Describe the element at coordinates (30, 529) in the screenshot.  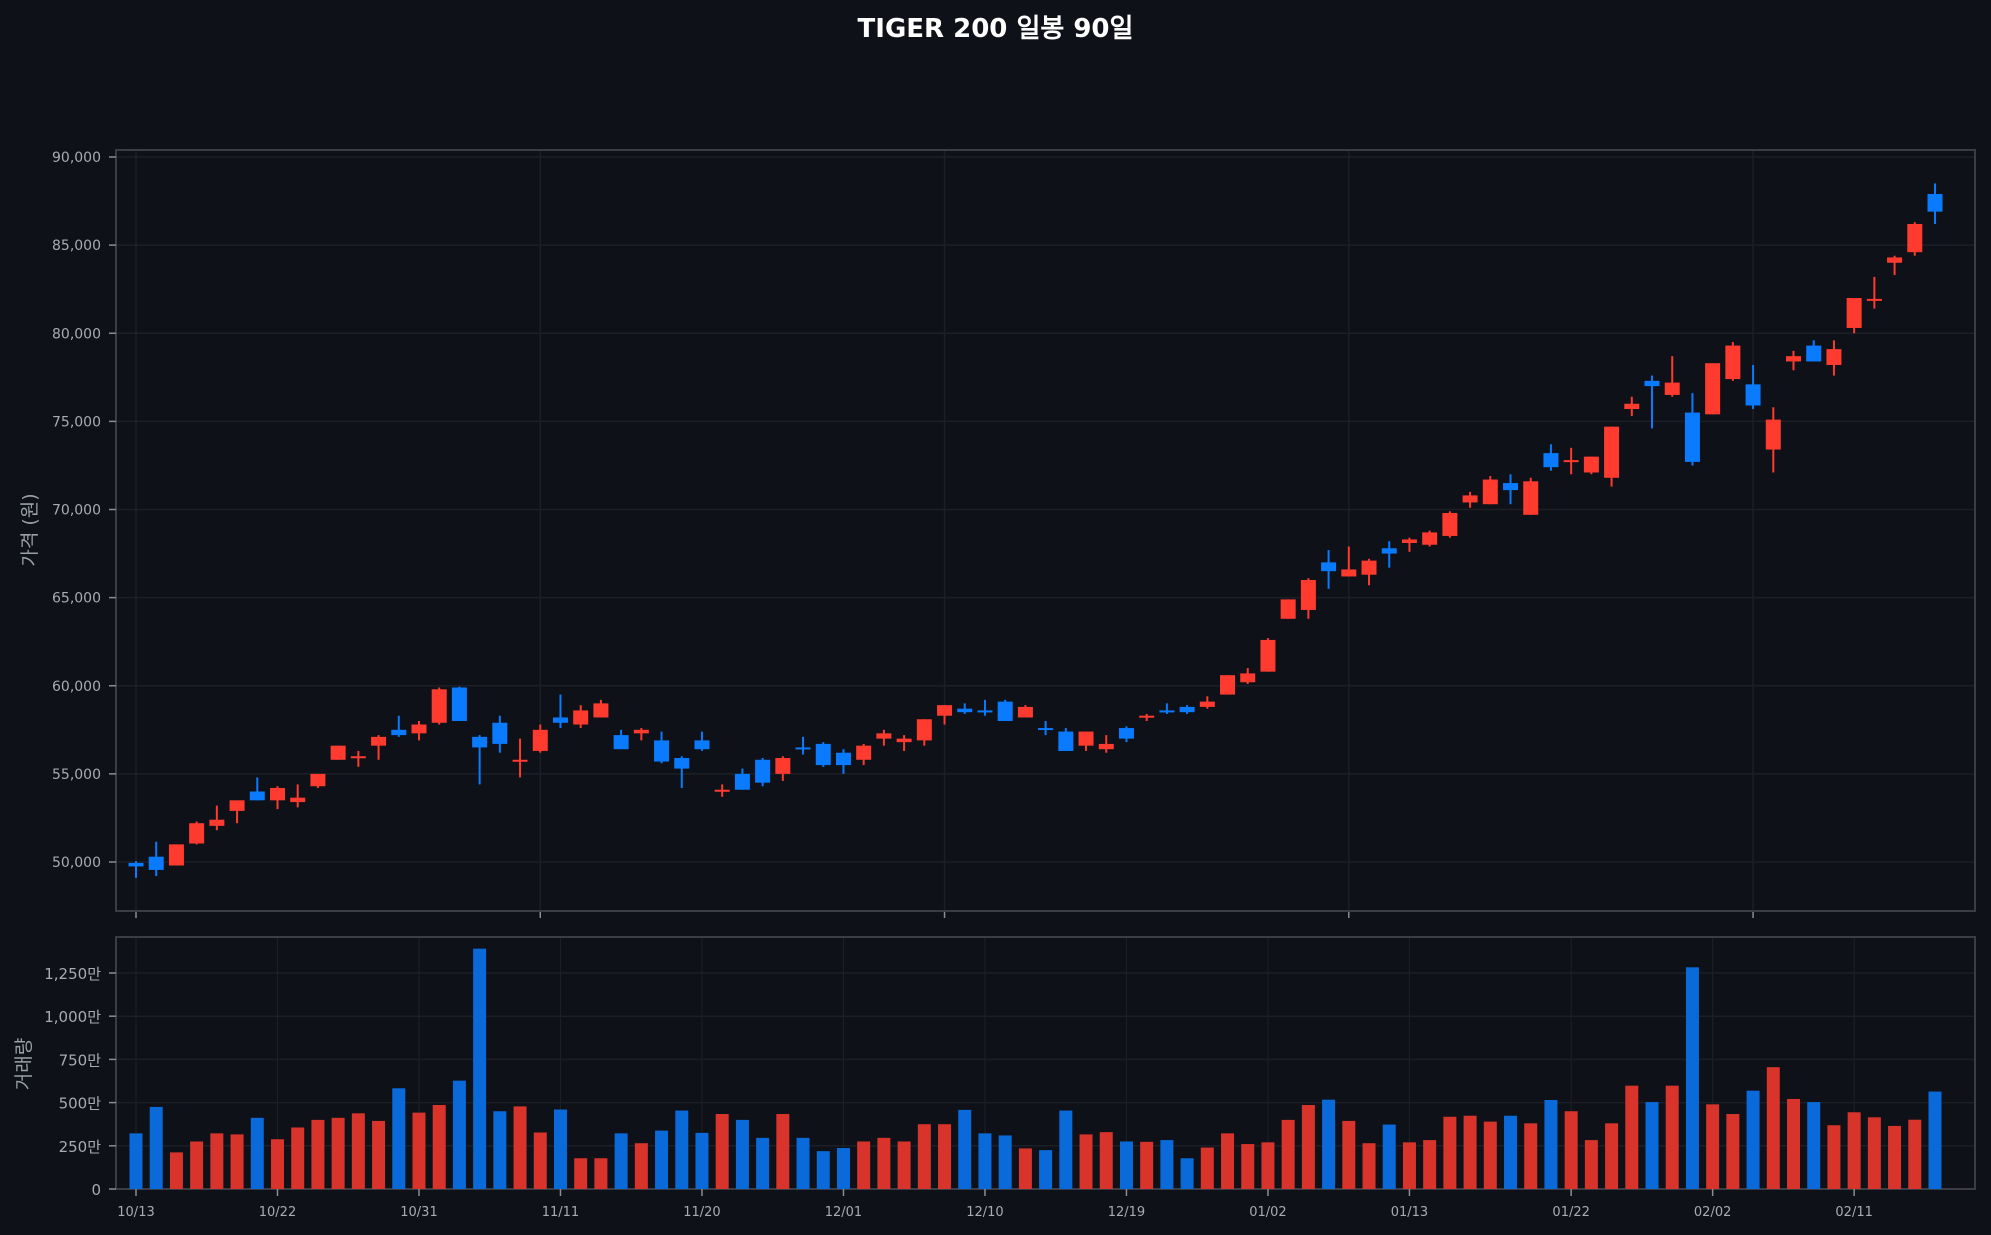
I see `price-axis-title: 가격 (원)` at that location.